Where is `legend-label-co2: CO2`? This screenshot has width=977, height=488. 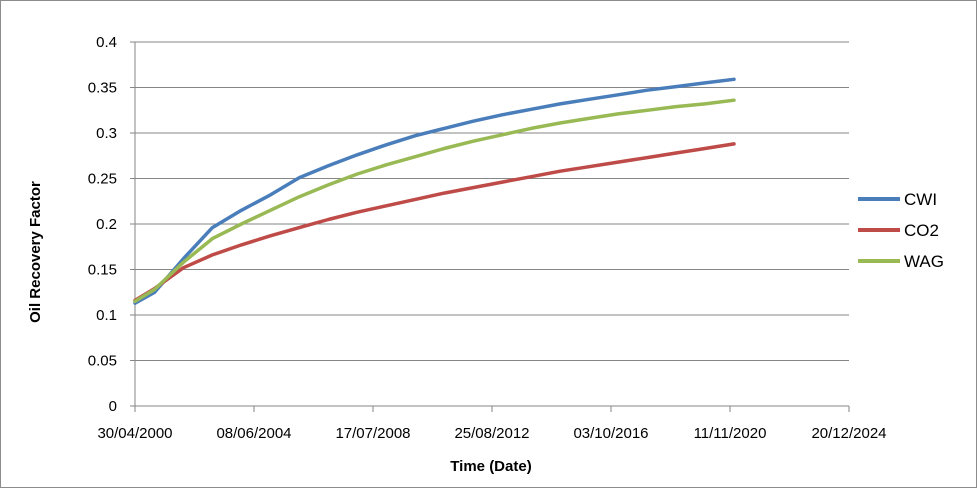 legend-label-co2: CO2 is located at coordinates (921, 230).